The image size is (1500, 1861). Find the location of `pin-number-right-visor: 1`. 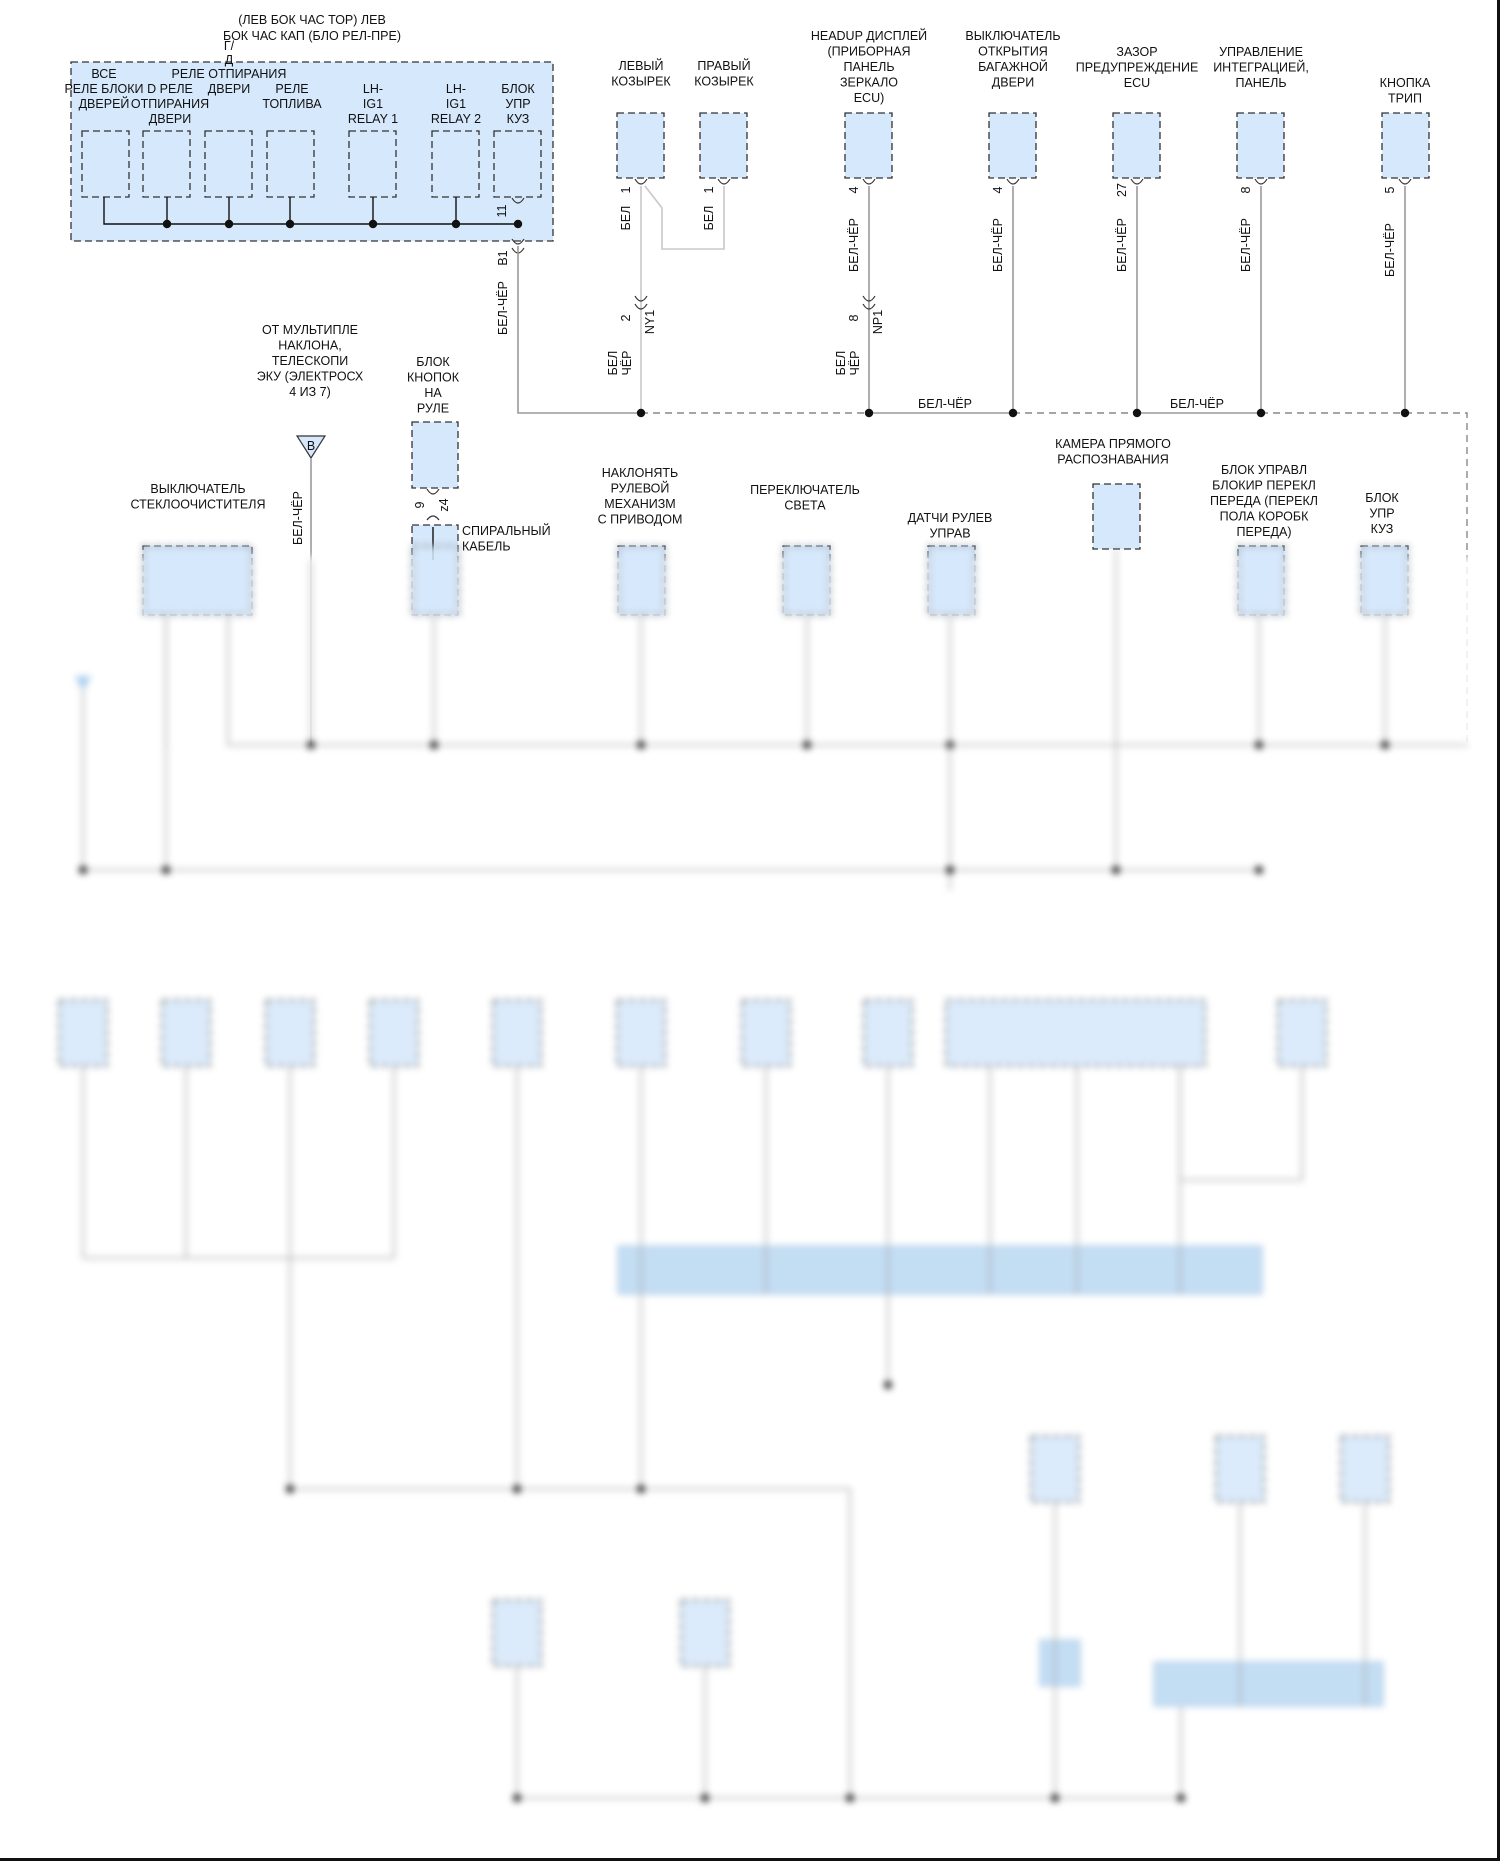

pin-number-right-visor: 1 is located at coordinates (709, 189).